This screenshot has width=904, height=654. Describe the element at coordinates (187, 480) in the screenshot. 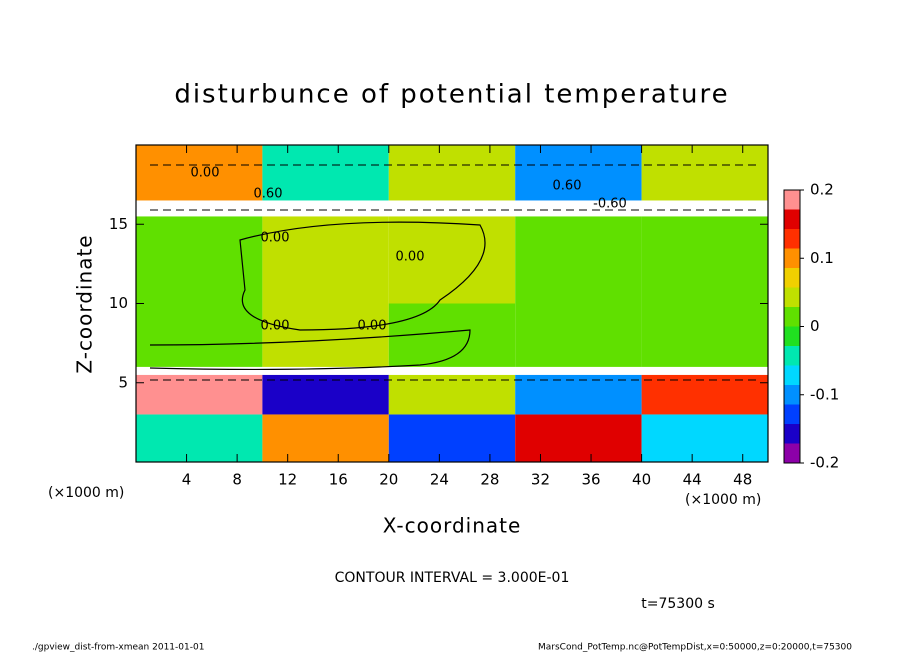

I see `x-tick-label: 4` at that location.